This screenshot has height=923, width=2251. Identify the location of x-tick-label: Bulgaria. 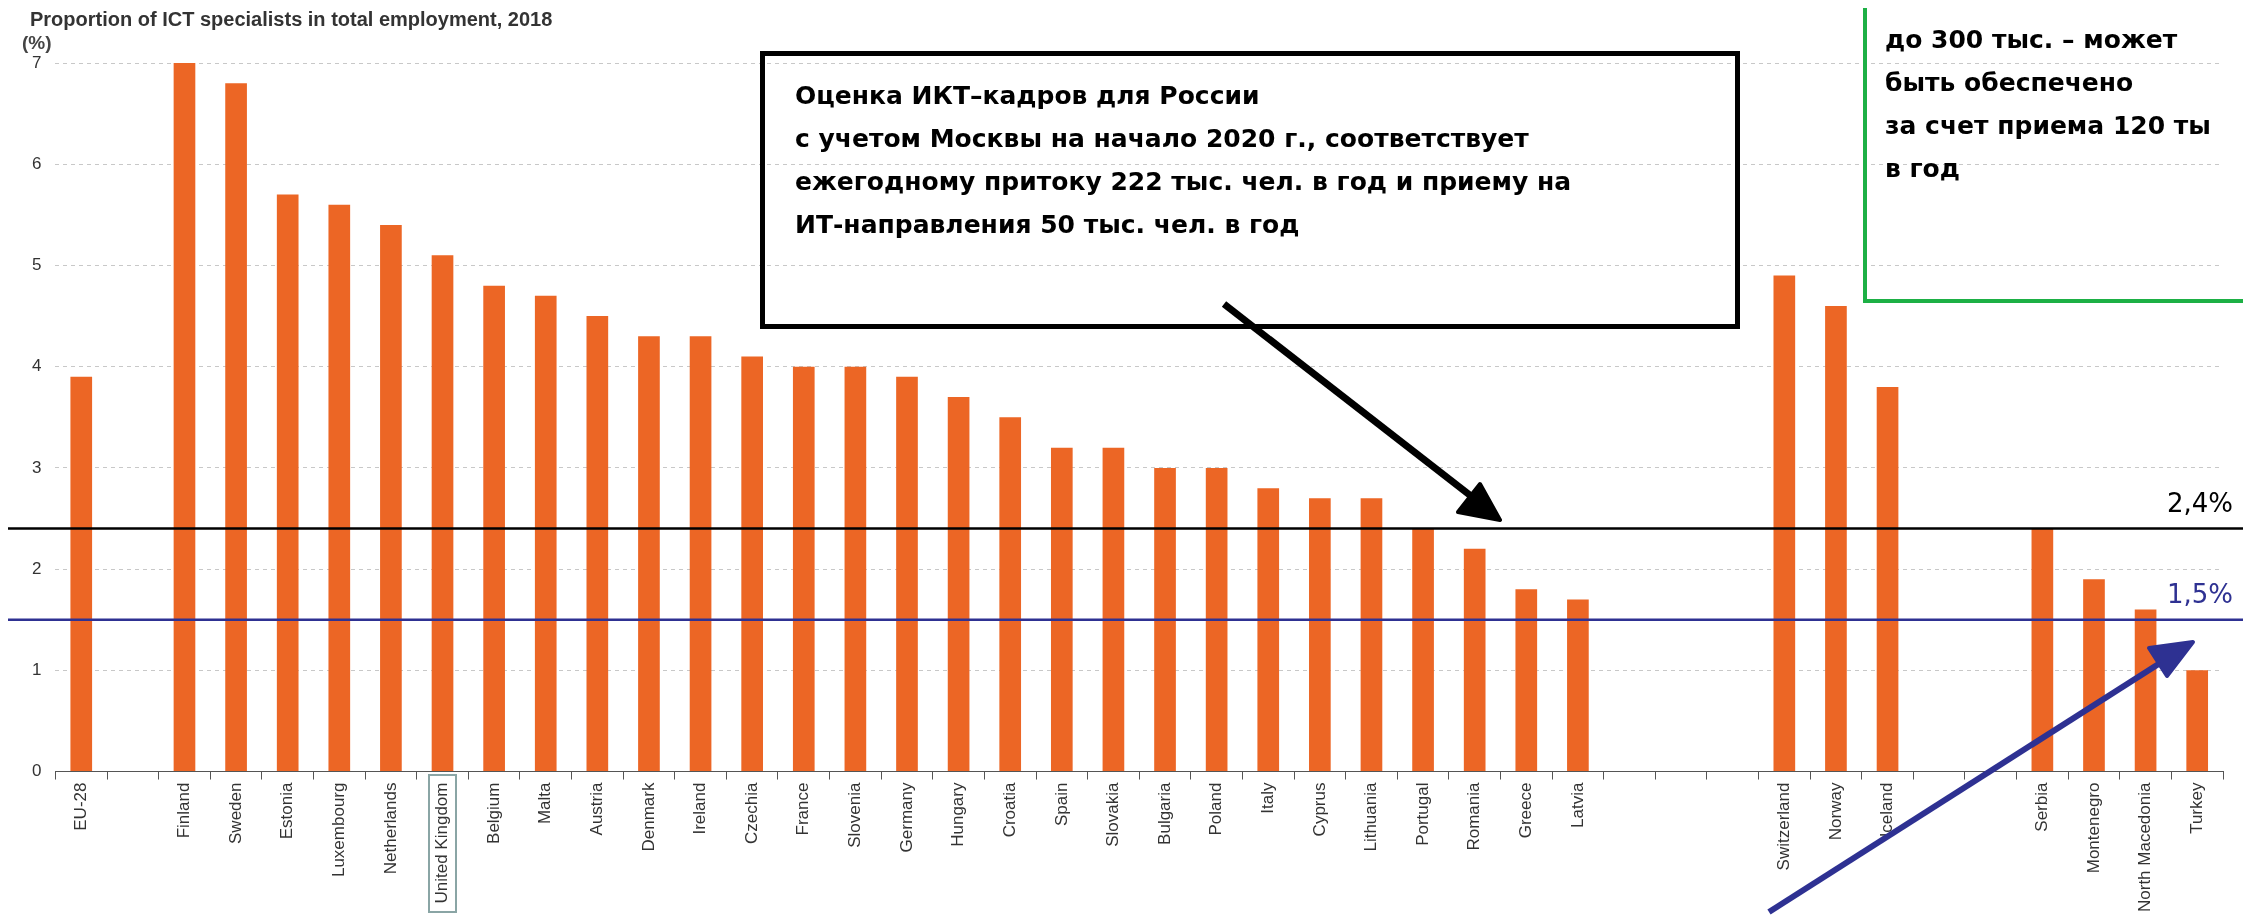
(1164, 813).